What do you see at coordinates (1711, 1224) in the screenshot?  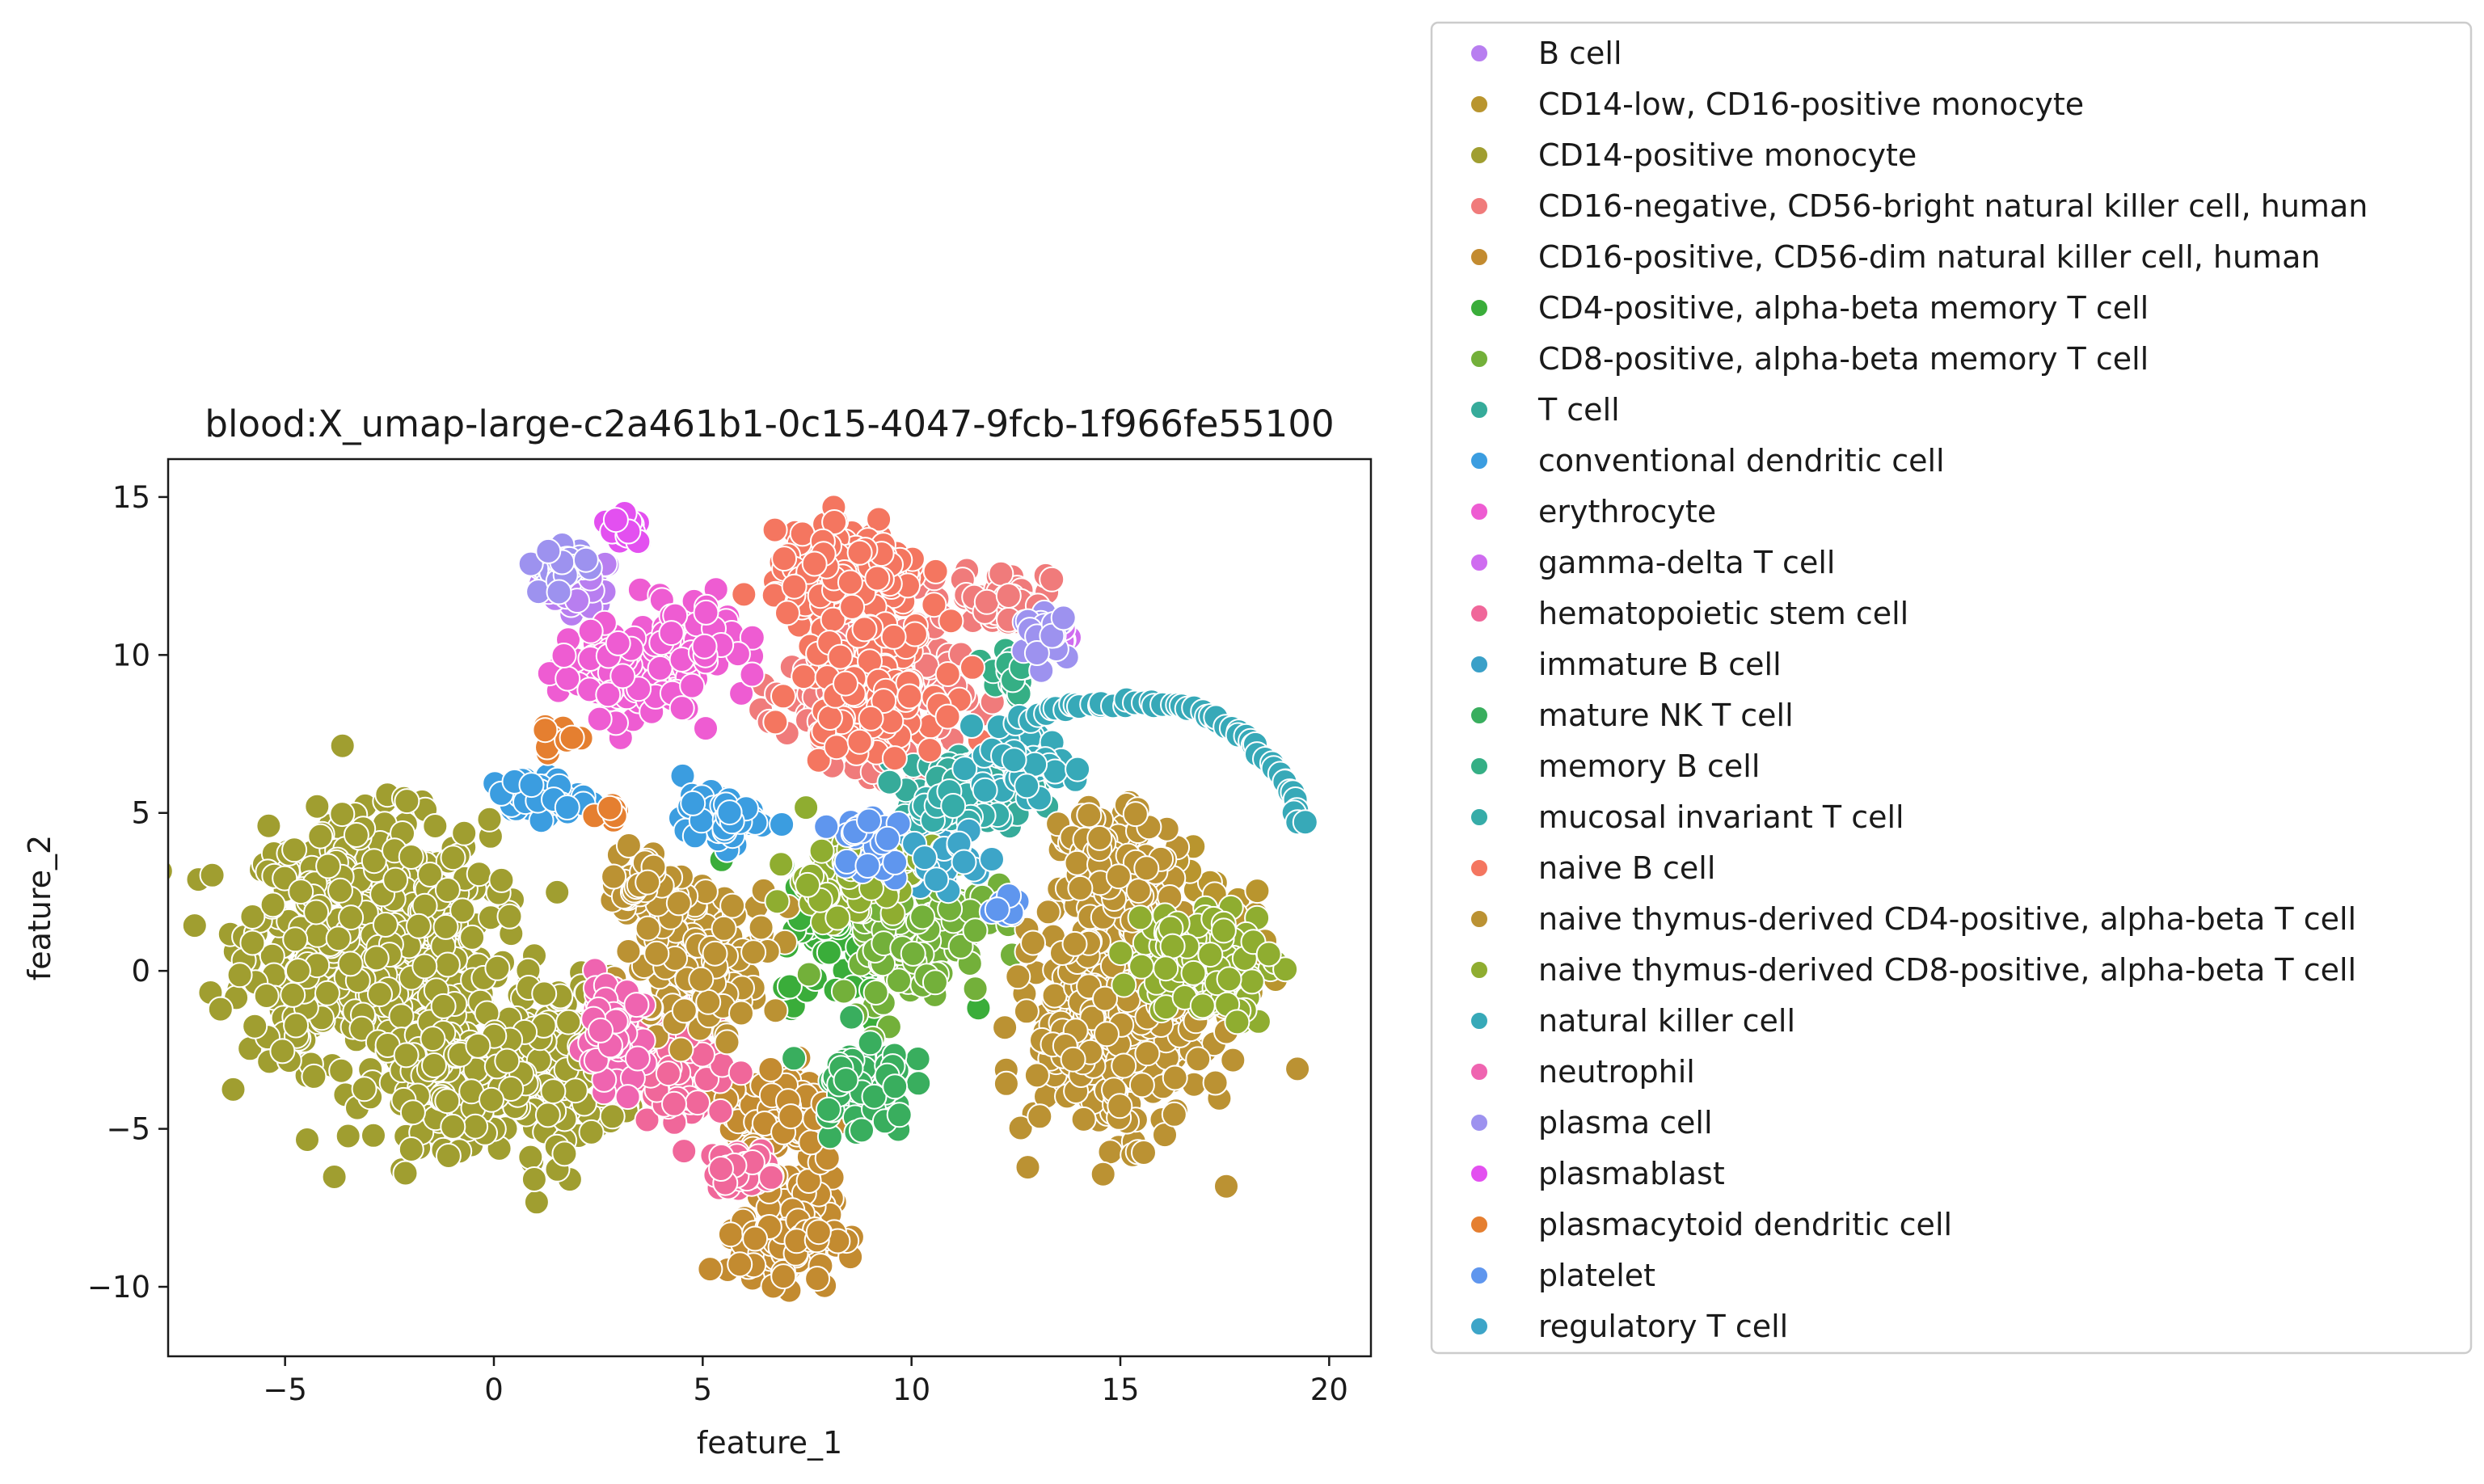 I see `legend-item: plasmacytoid dendritic cell` at bounding box center [1711, 1224].